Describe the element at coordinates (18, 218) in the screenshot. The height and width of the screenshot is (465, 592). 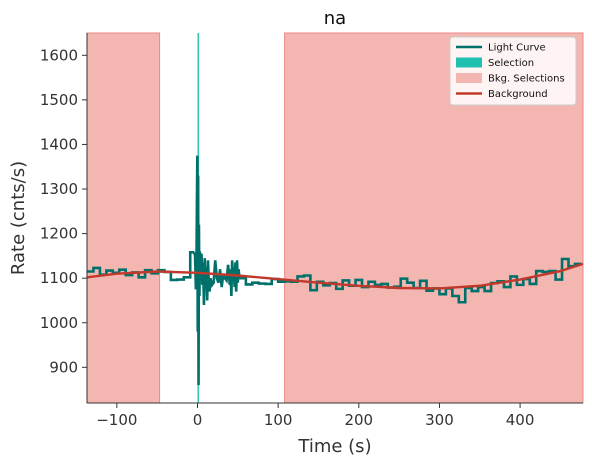
I see `y-axis-label: Rate (cnts/s)` at that location.